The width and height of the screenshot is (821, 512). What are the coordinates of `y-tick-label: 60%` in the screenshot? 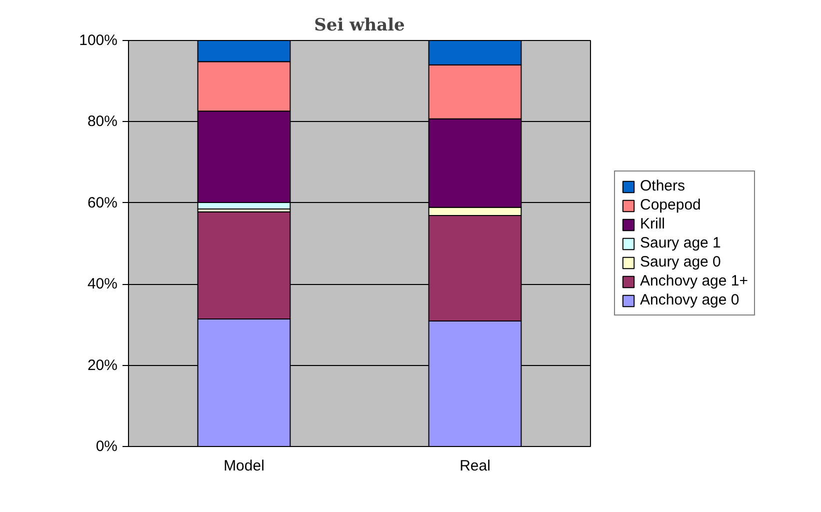 It's located at (102, 203).